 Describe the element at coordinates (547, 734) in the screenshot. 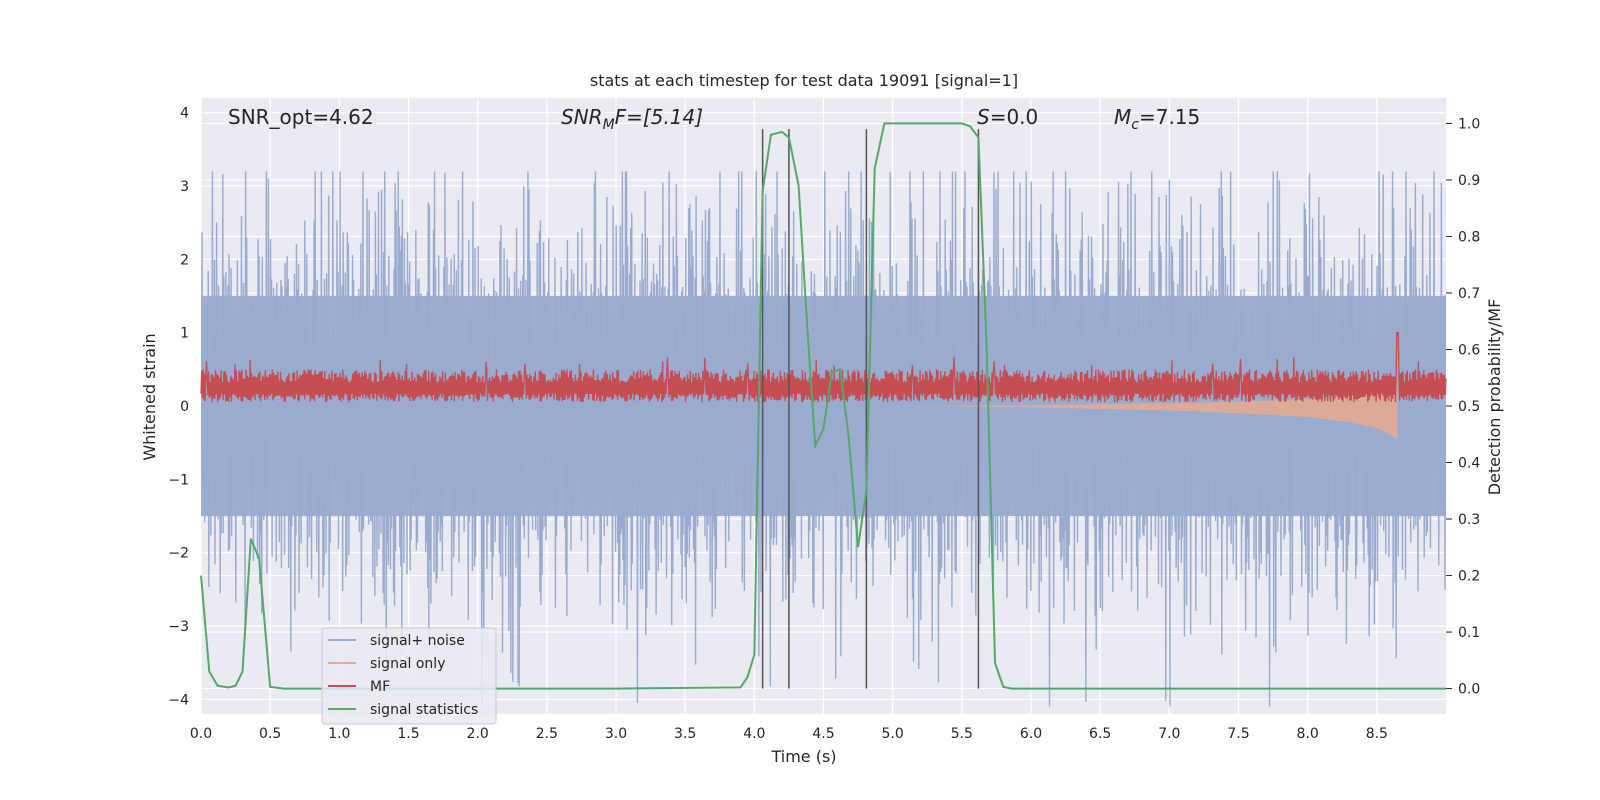

I see `x-tick-label: 2.5` at that location.